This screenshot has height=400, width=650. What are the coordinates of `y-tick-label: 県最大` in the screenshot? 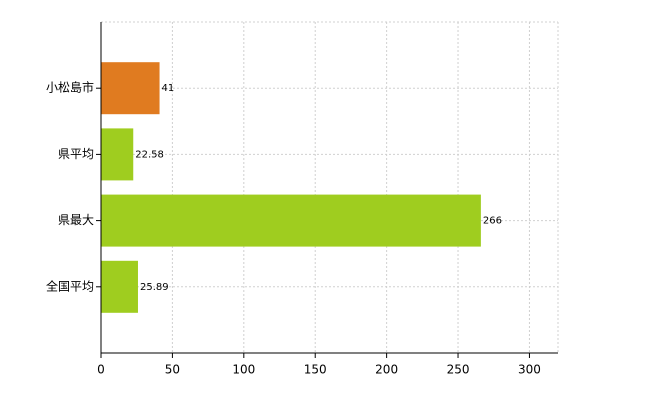 It's located at (76, 220).